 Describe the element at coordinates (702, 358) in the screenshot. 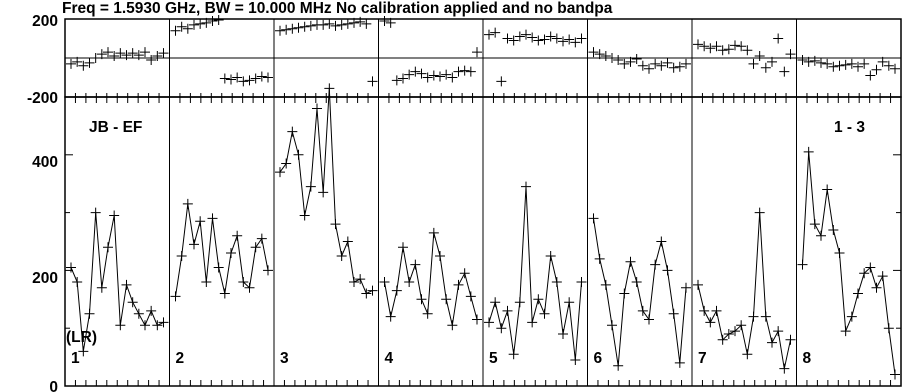

I see `baseband-label-7: 7` at that location.